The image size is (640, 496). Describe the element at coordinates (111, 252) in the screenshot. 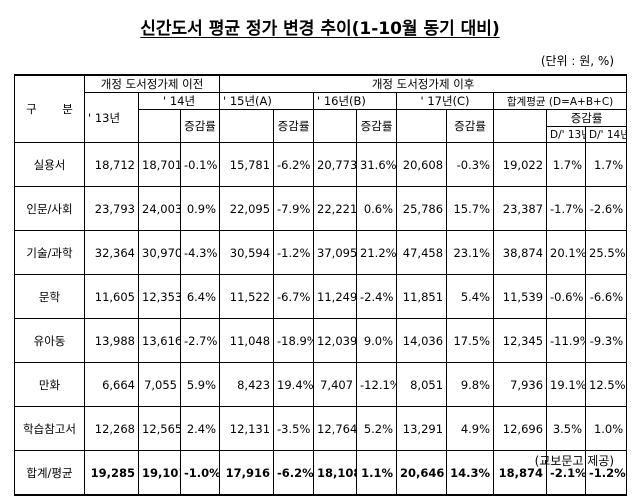

I see `value-13-cell: 32,364` at that location.